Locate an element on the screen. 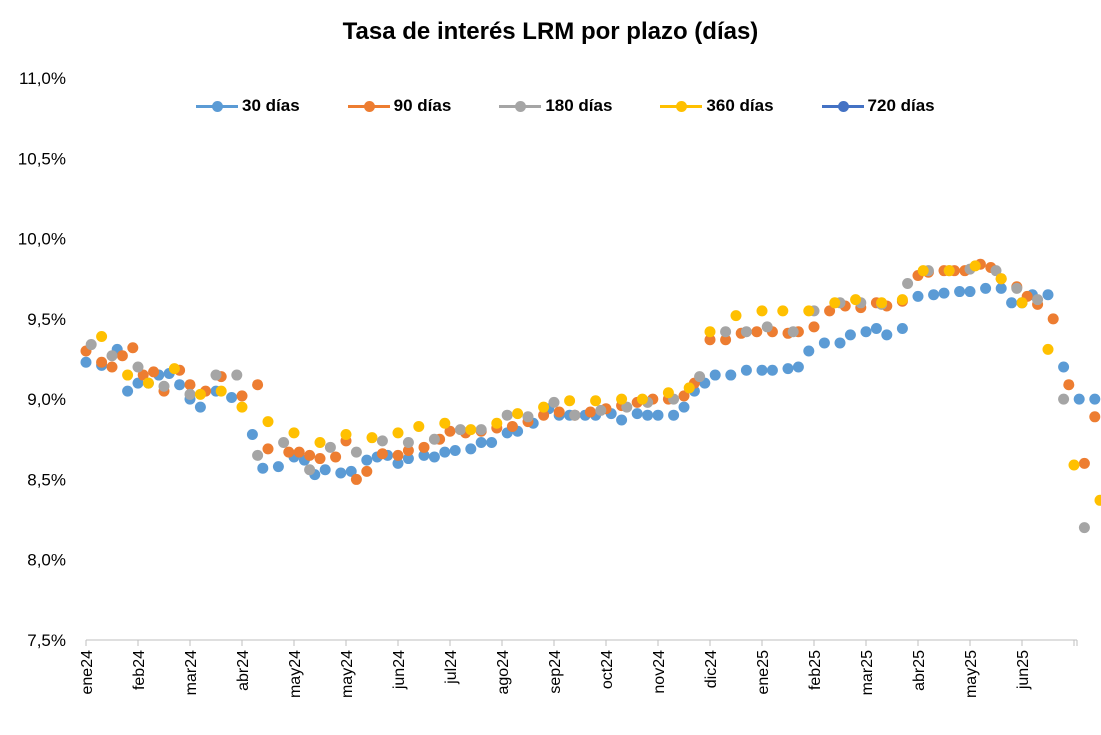 This screenshot has height=735, width=1101. x-tick-label: jul24 is located at coordinates (451, 667).